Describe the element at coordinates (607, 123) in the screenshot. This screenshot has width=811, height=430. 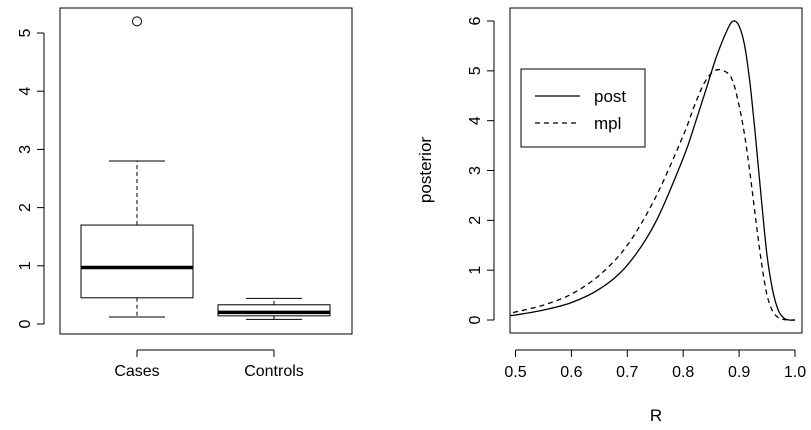
I see `legend-label-mpl: mpl` at that location.